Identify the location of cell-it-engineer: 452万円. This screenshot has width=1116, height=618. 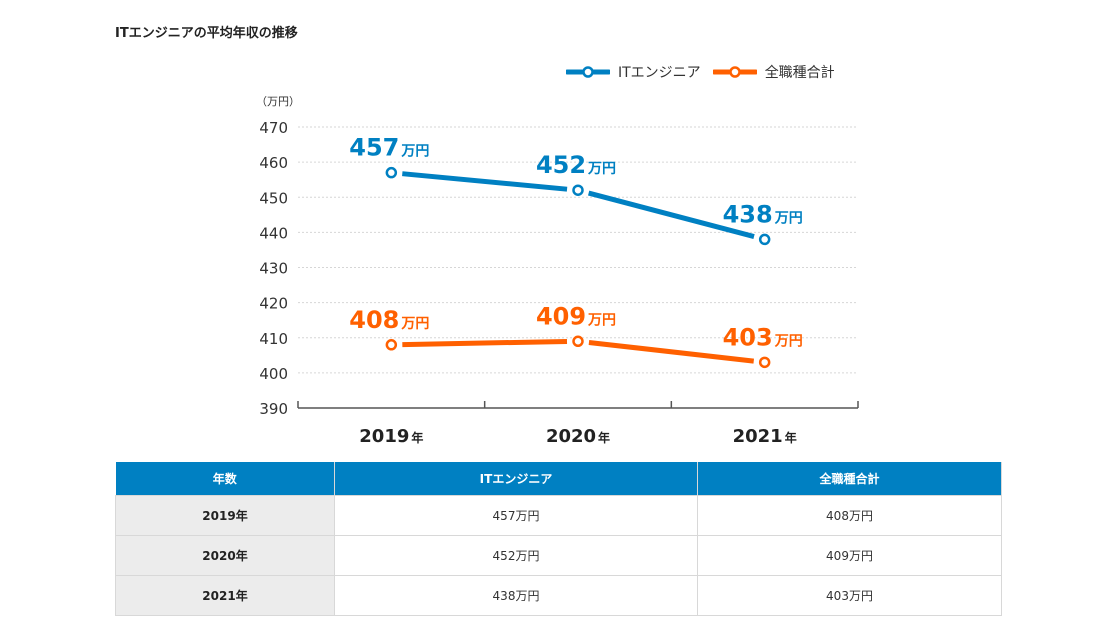
(516, 555).